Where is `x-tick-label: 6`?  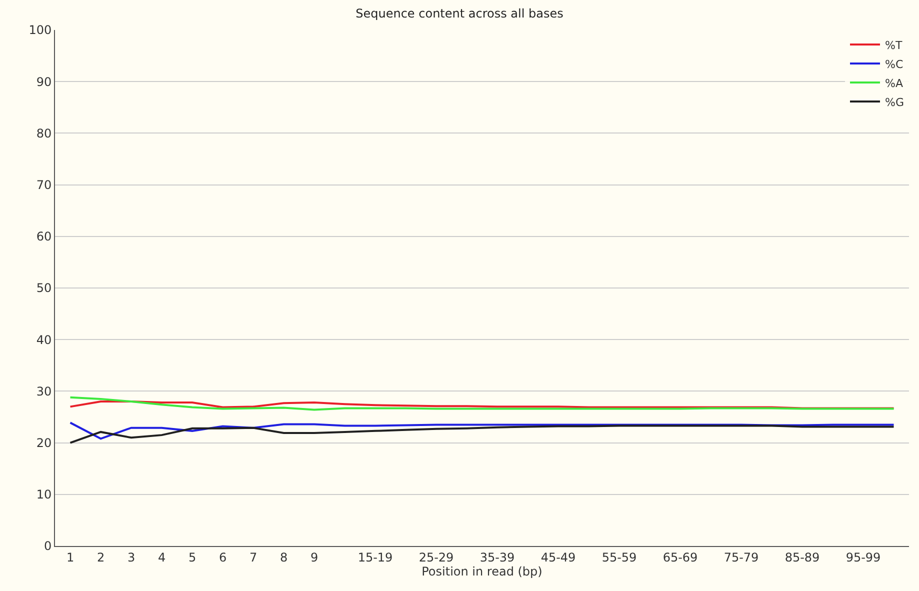
x-tick-label: 6 is located at coordinates (222, 557).